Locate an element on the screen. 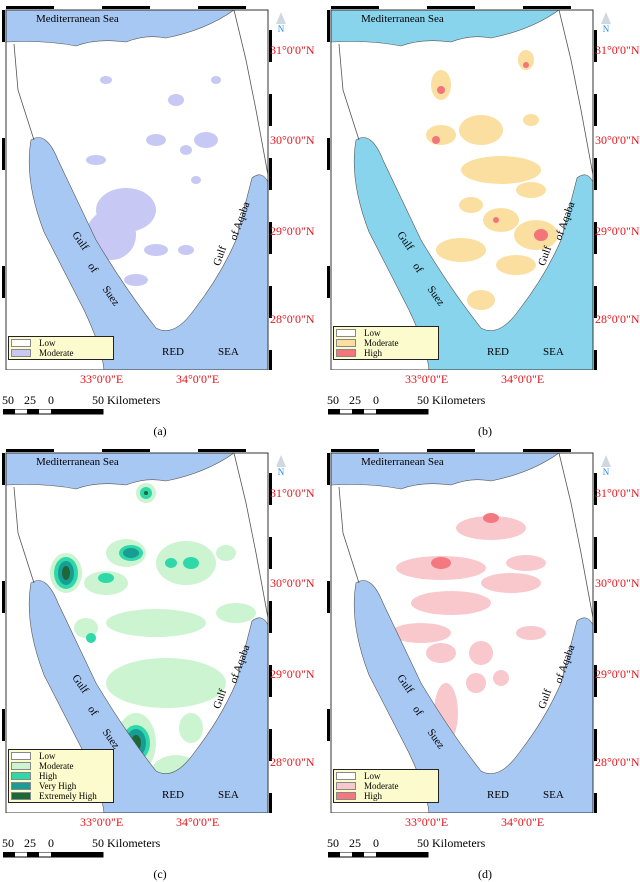 The width and height of the screenshot is (640, 882). legend-item: Moderate is located at coordinates (386, 786).